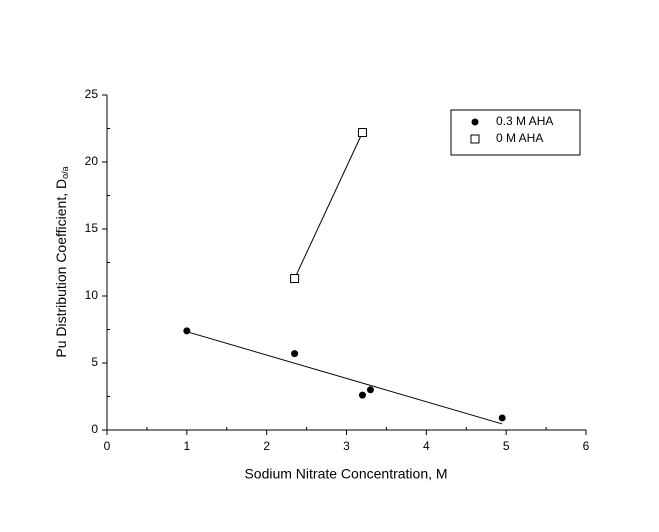 The width and height of the screenshot is (659, 532). What do you see at coordinates (107, 446) in the screenshot?
I see `x-tick-label: 0` at bounding box center [107, 446].